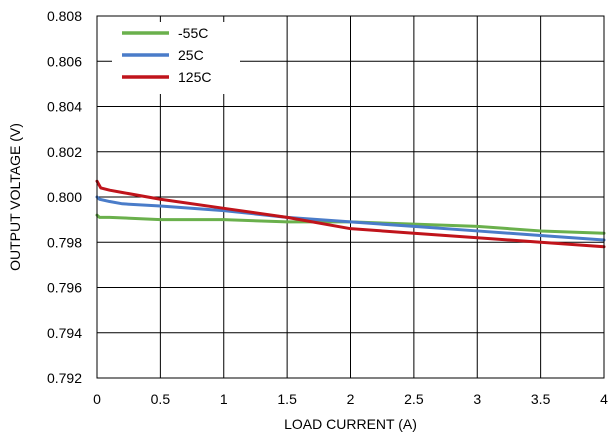 The image size is (611, 439). Describe the element at coordinates (193, 33) in the screenshot. I see `legend-label: -55C` at that location.